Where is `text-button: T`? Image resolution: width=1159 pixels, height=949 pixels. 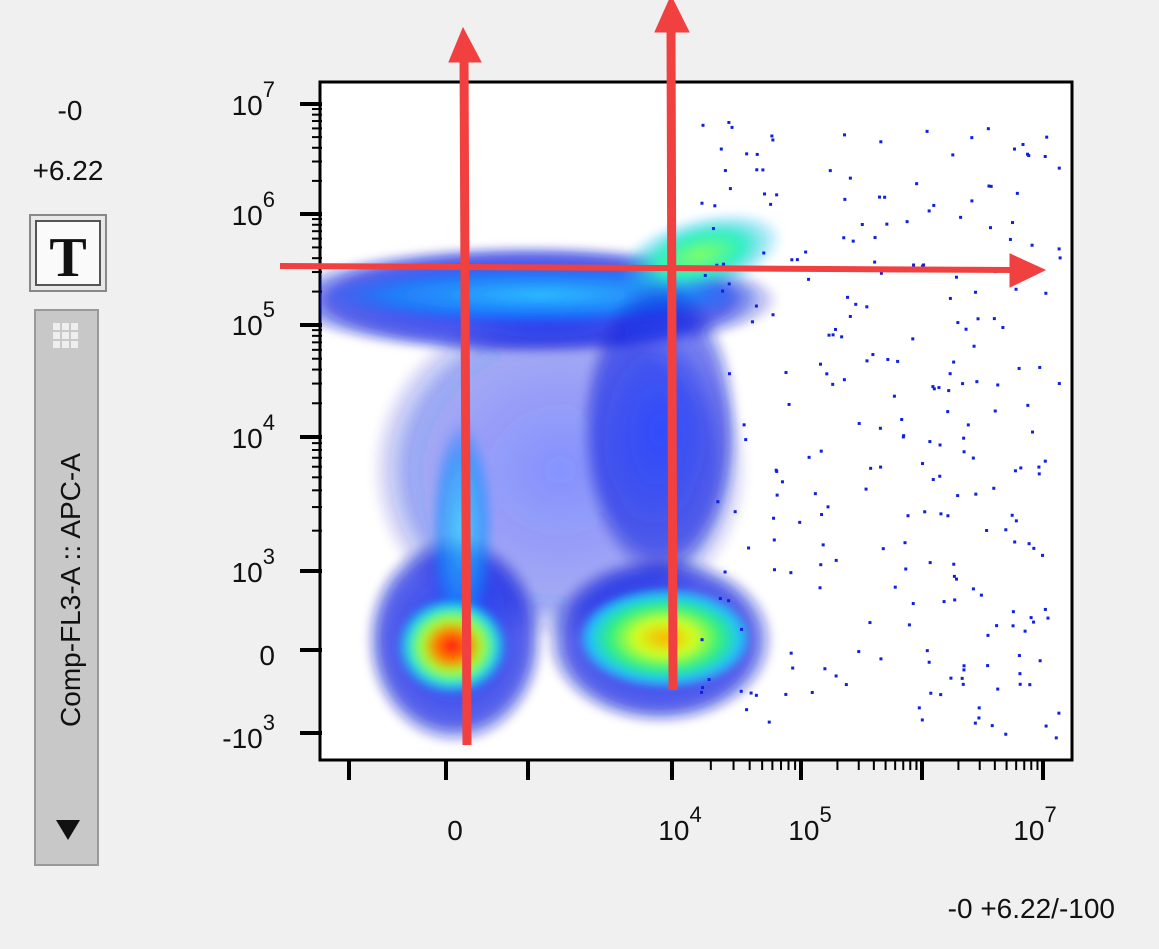 text-button: T is located at coordinates (68, 253).